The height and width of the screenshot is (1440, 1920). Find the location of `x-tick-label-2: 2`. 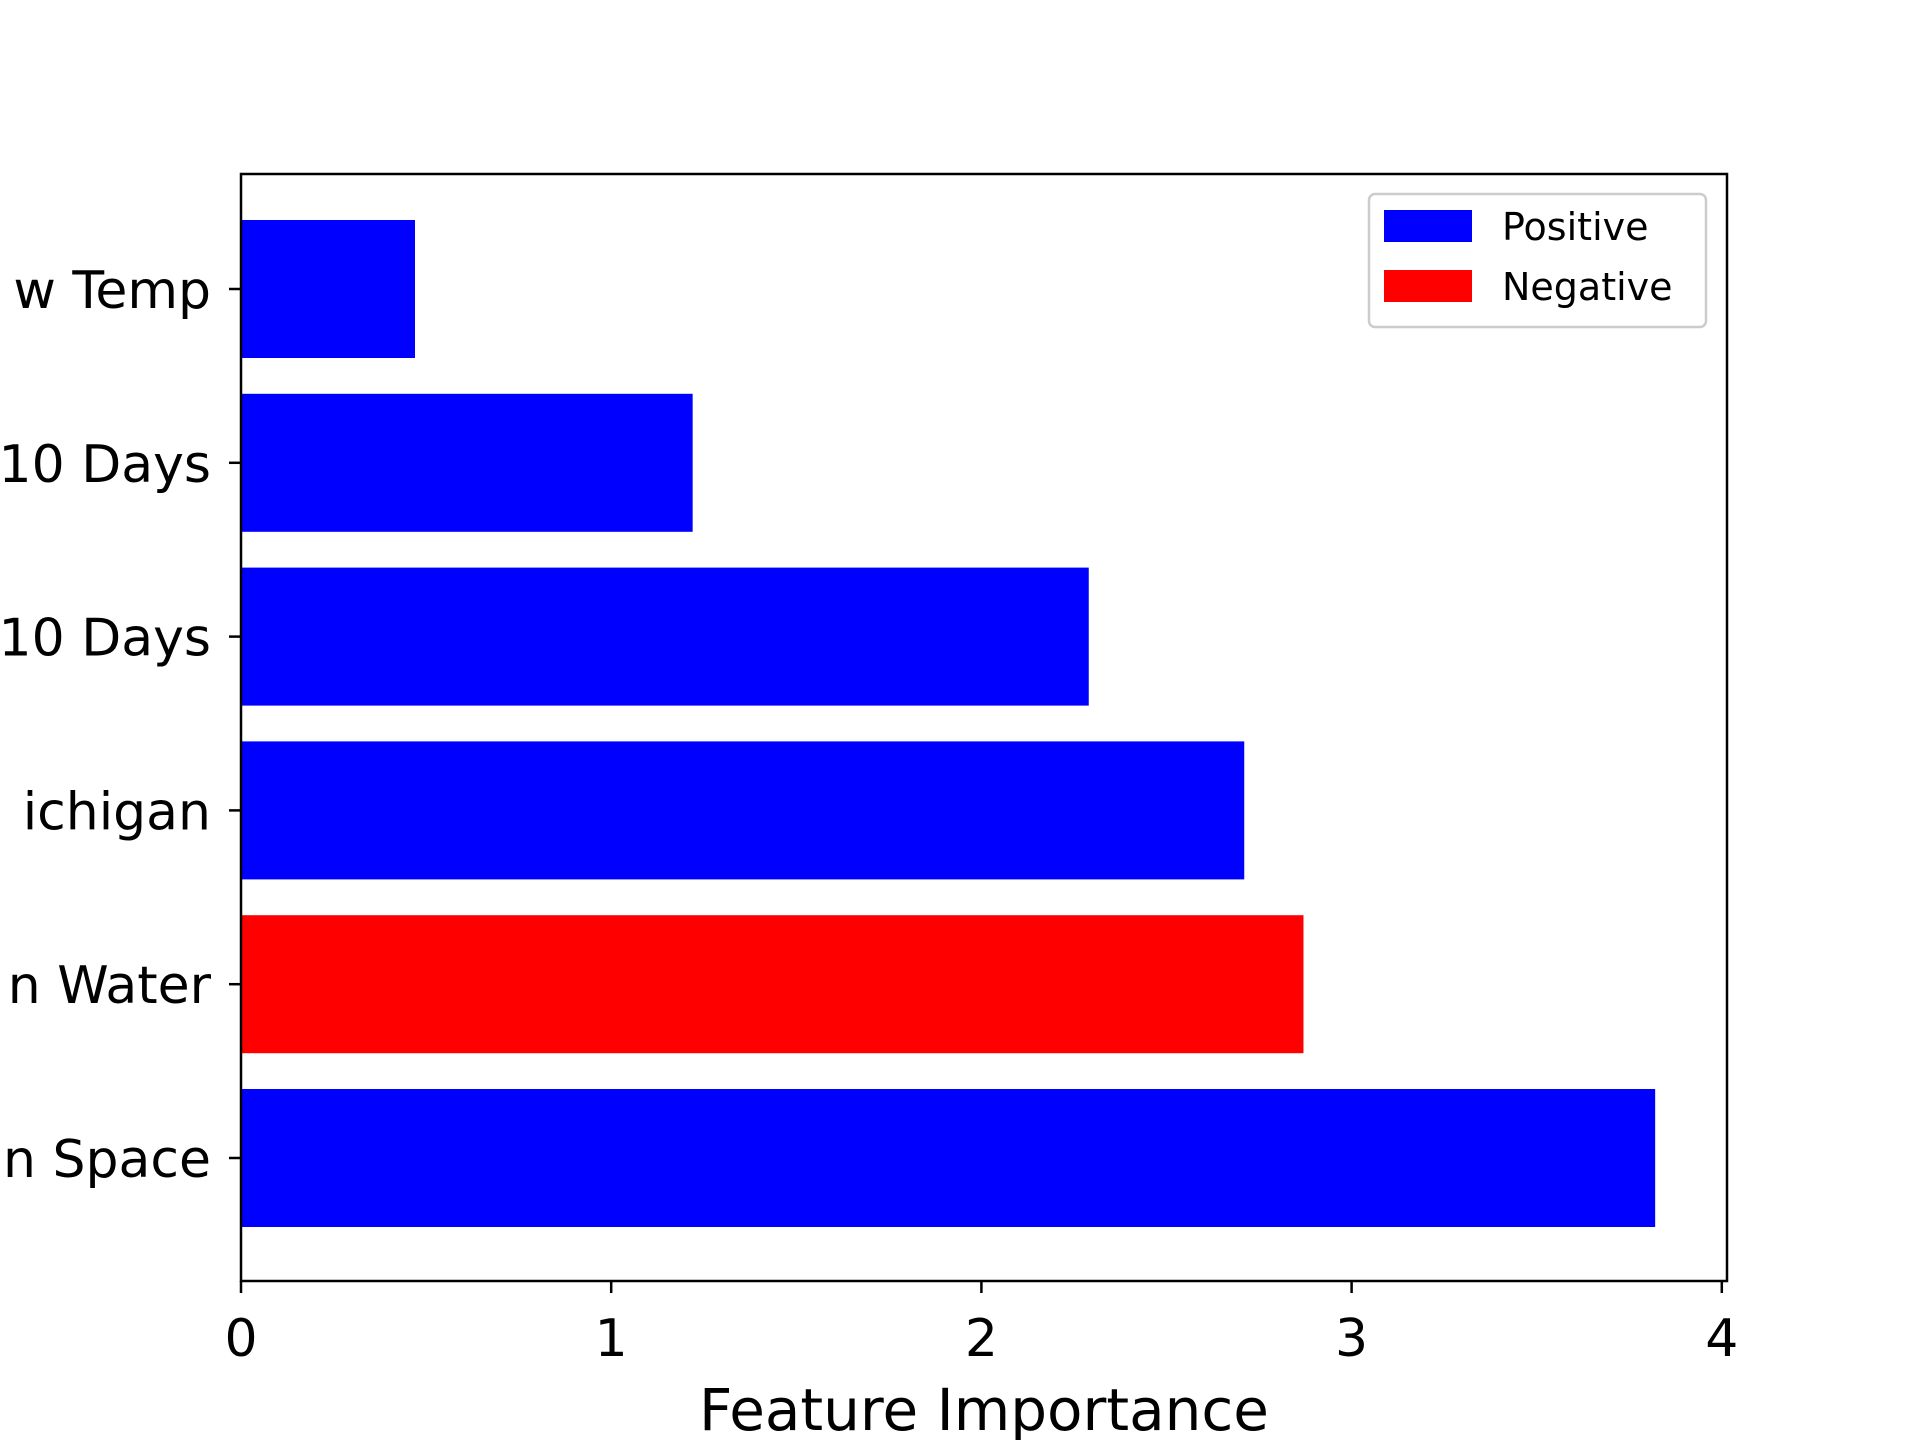

x-tick-label-2: 2 is located at coordinates (981, 1339).